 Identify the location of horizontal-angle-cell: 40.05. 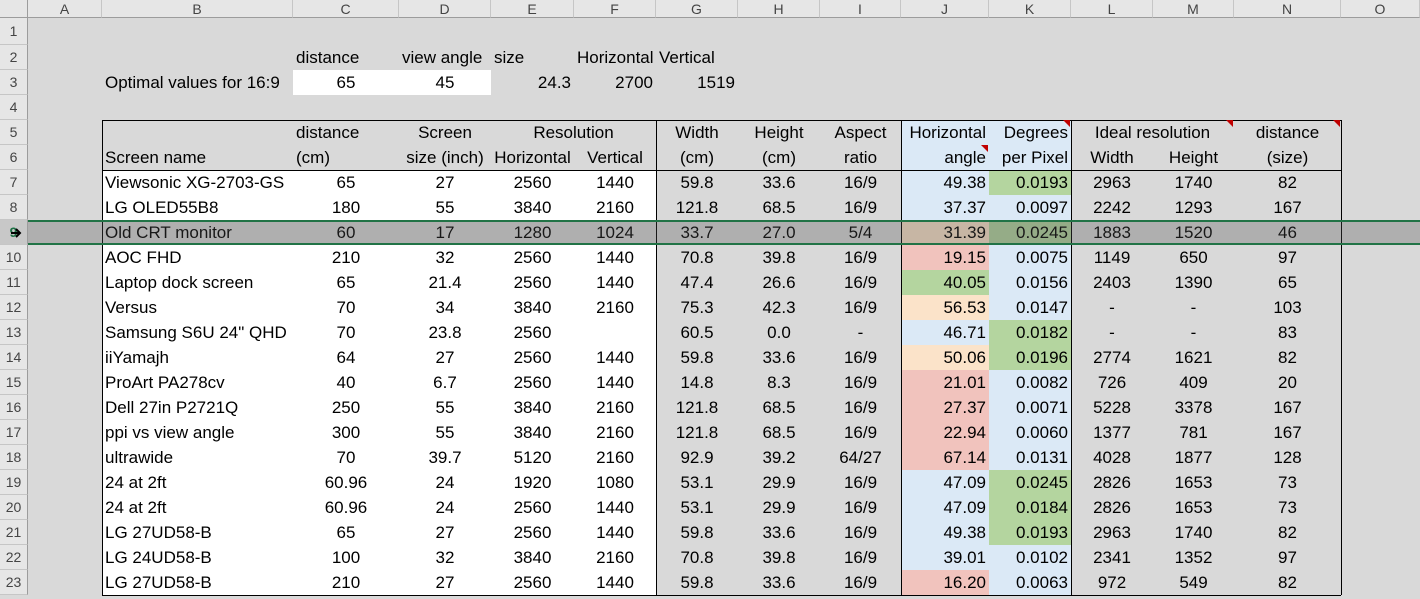
(945, 282).